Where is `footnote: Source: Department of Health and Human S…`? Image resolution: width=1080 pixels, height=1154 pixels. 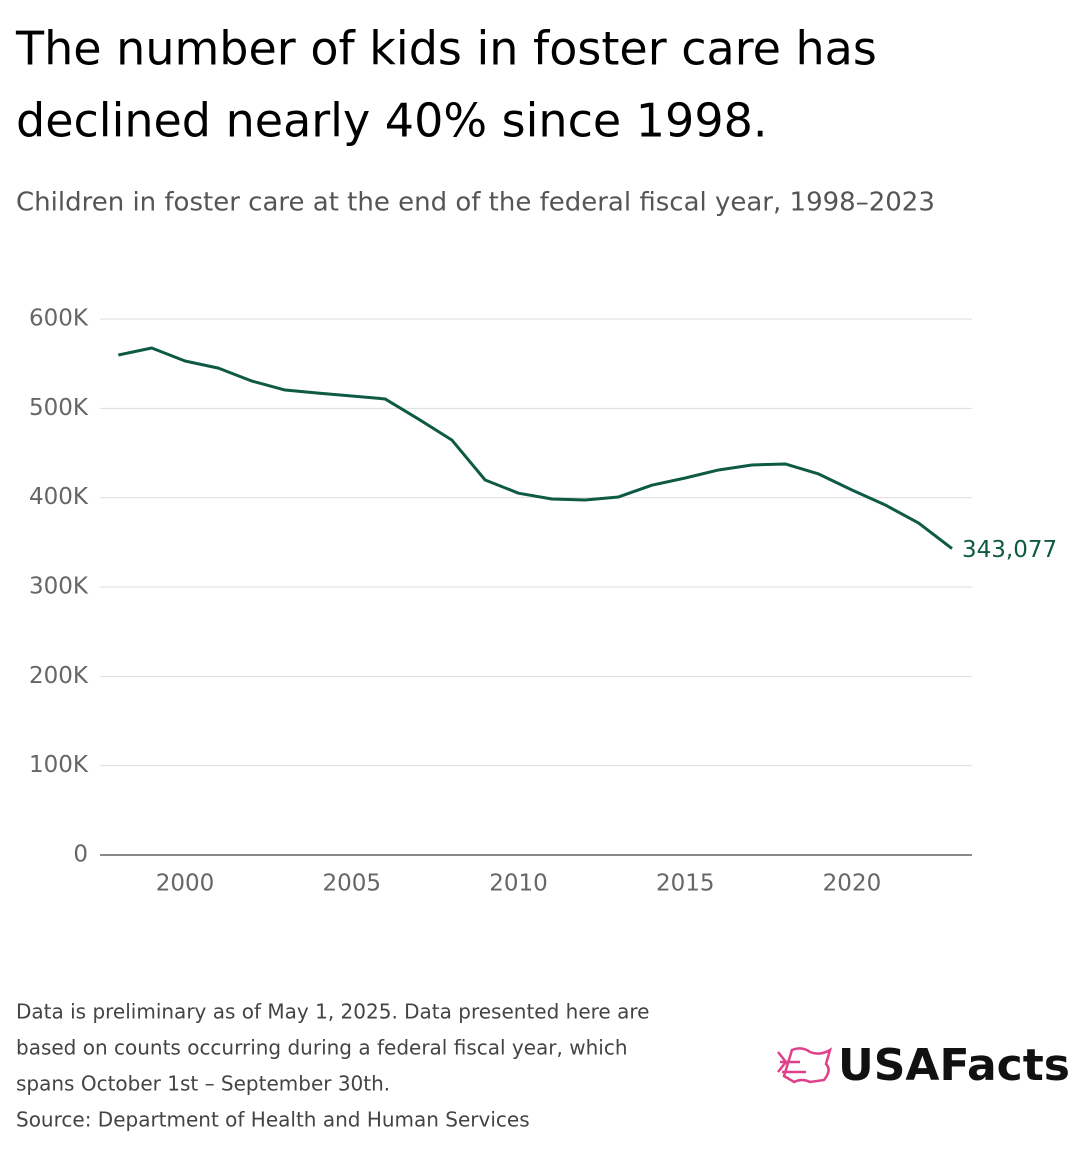 footnote: Source: Department of Health and Human S… is located at coordinates (273, 1120).